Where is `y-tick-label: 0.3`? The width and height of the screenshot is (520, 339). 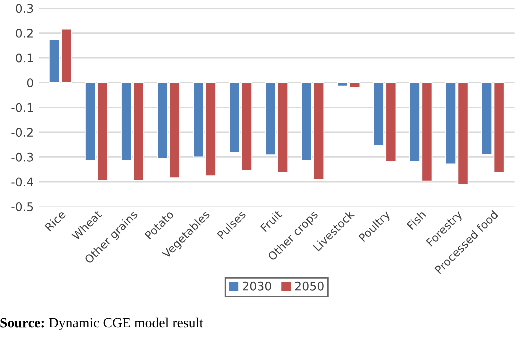
y-tick-label: 0.3 is located at coordinates (25, 9).